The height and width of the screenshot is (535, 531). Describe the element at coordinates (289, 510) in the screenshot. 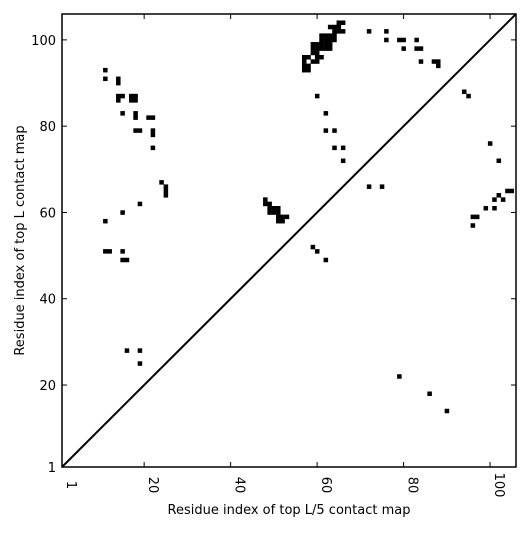

I see `x-axis-label: Residue index of top L/5 contact map` at that location.